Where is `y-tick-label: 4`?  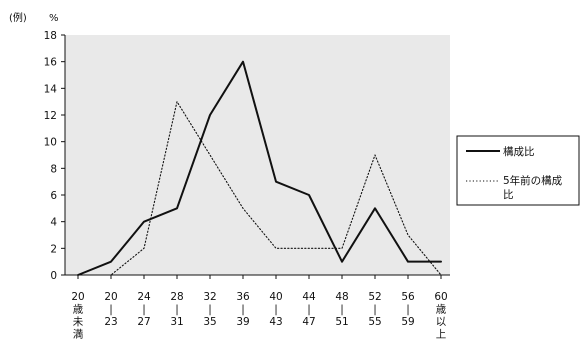 y-tick-label: 4 is located at coordinates (53, 223).